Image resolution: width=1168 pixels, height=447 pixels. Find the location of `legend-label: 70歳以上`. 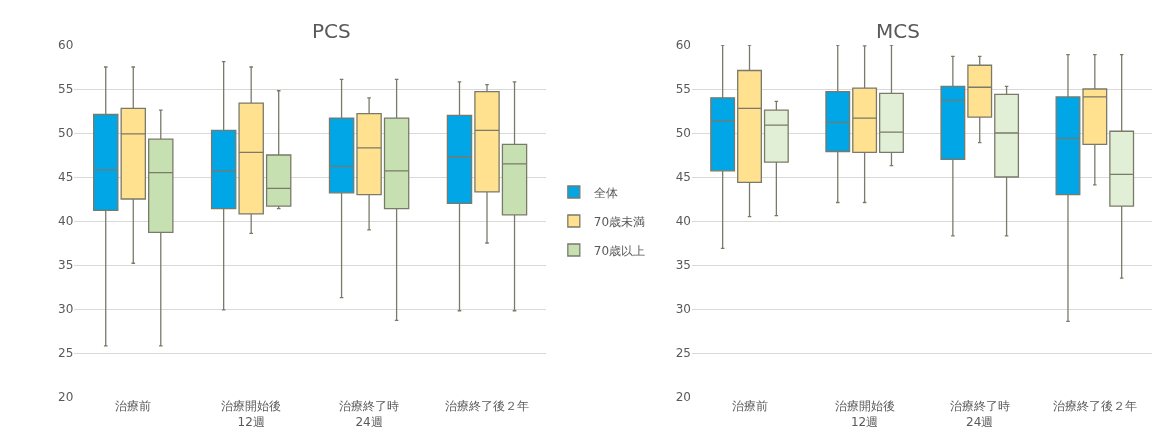

legend-label: 70歳以上 is located at coordinates (619, 250).